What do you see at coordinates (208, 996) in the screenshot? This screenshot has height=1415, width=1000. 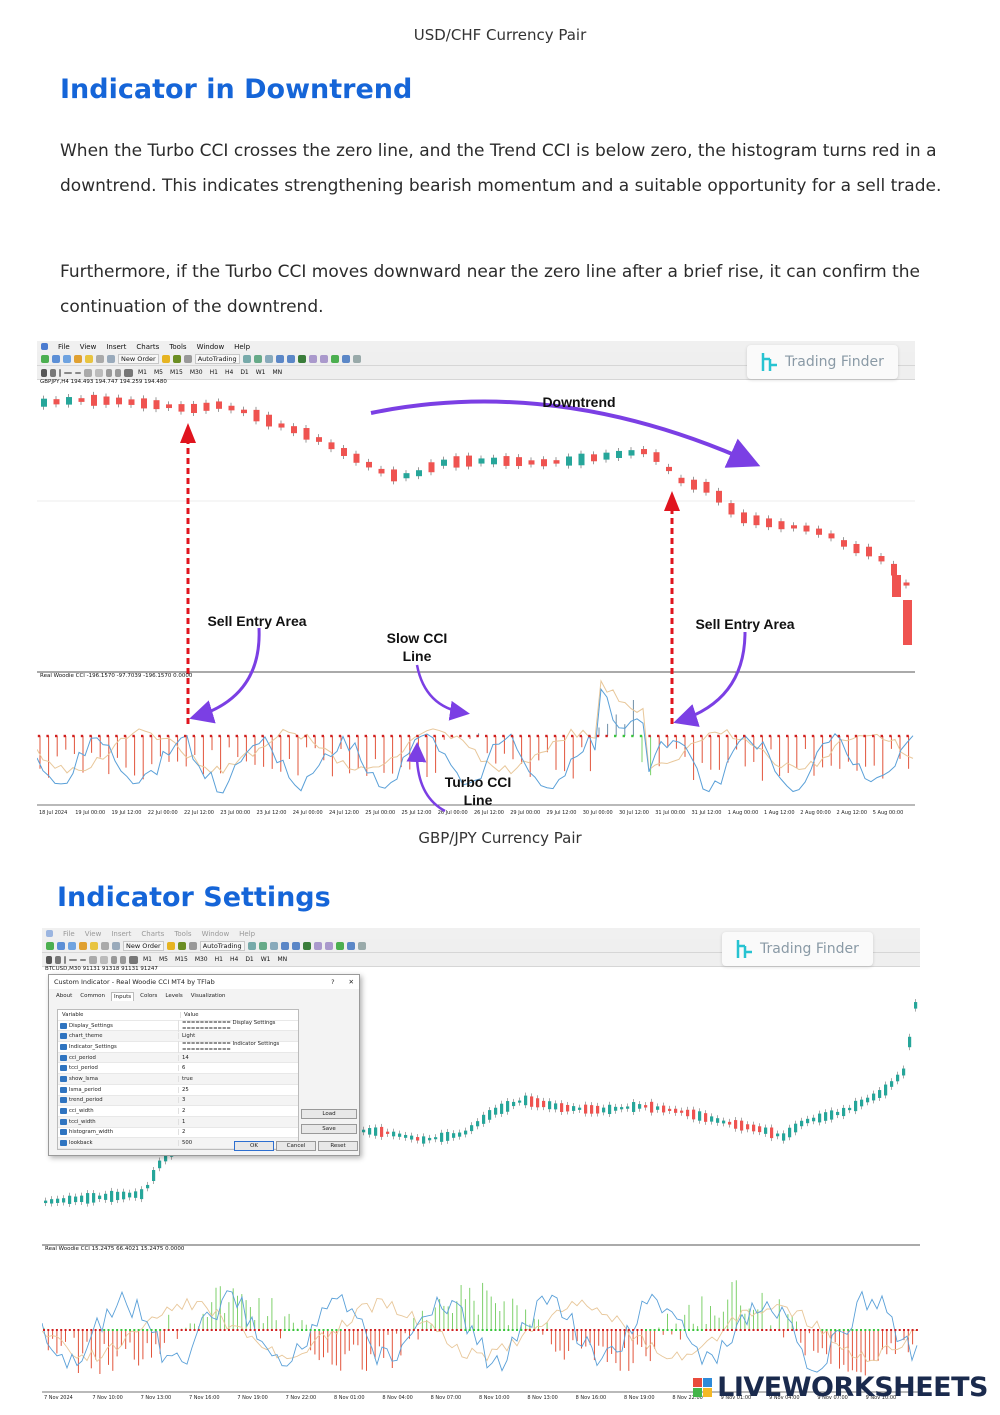 I see `tab-visualization: Visualization` at bounding box center [208, 996].